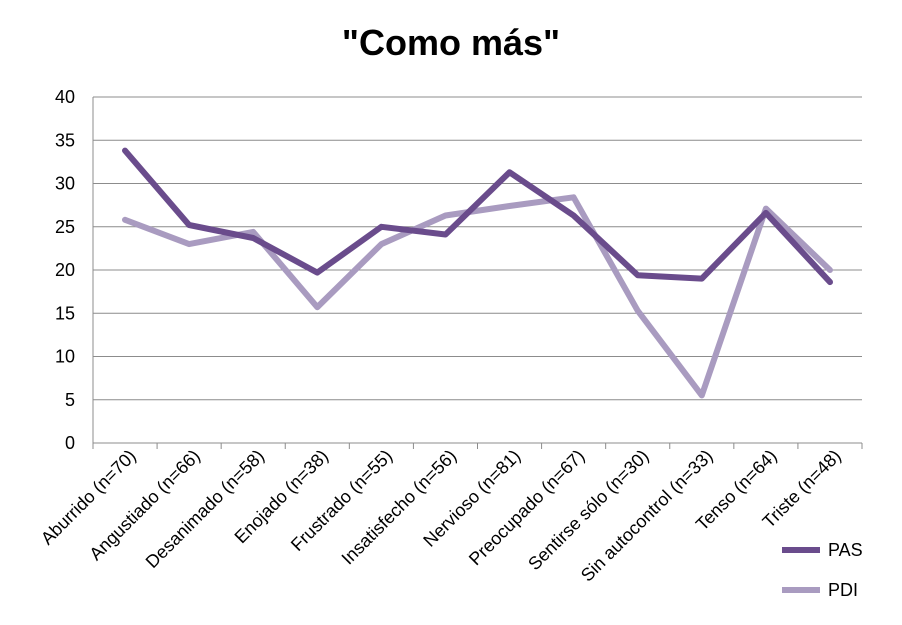  I want to click on y-tick-label: 15, so click(65, 313).